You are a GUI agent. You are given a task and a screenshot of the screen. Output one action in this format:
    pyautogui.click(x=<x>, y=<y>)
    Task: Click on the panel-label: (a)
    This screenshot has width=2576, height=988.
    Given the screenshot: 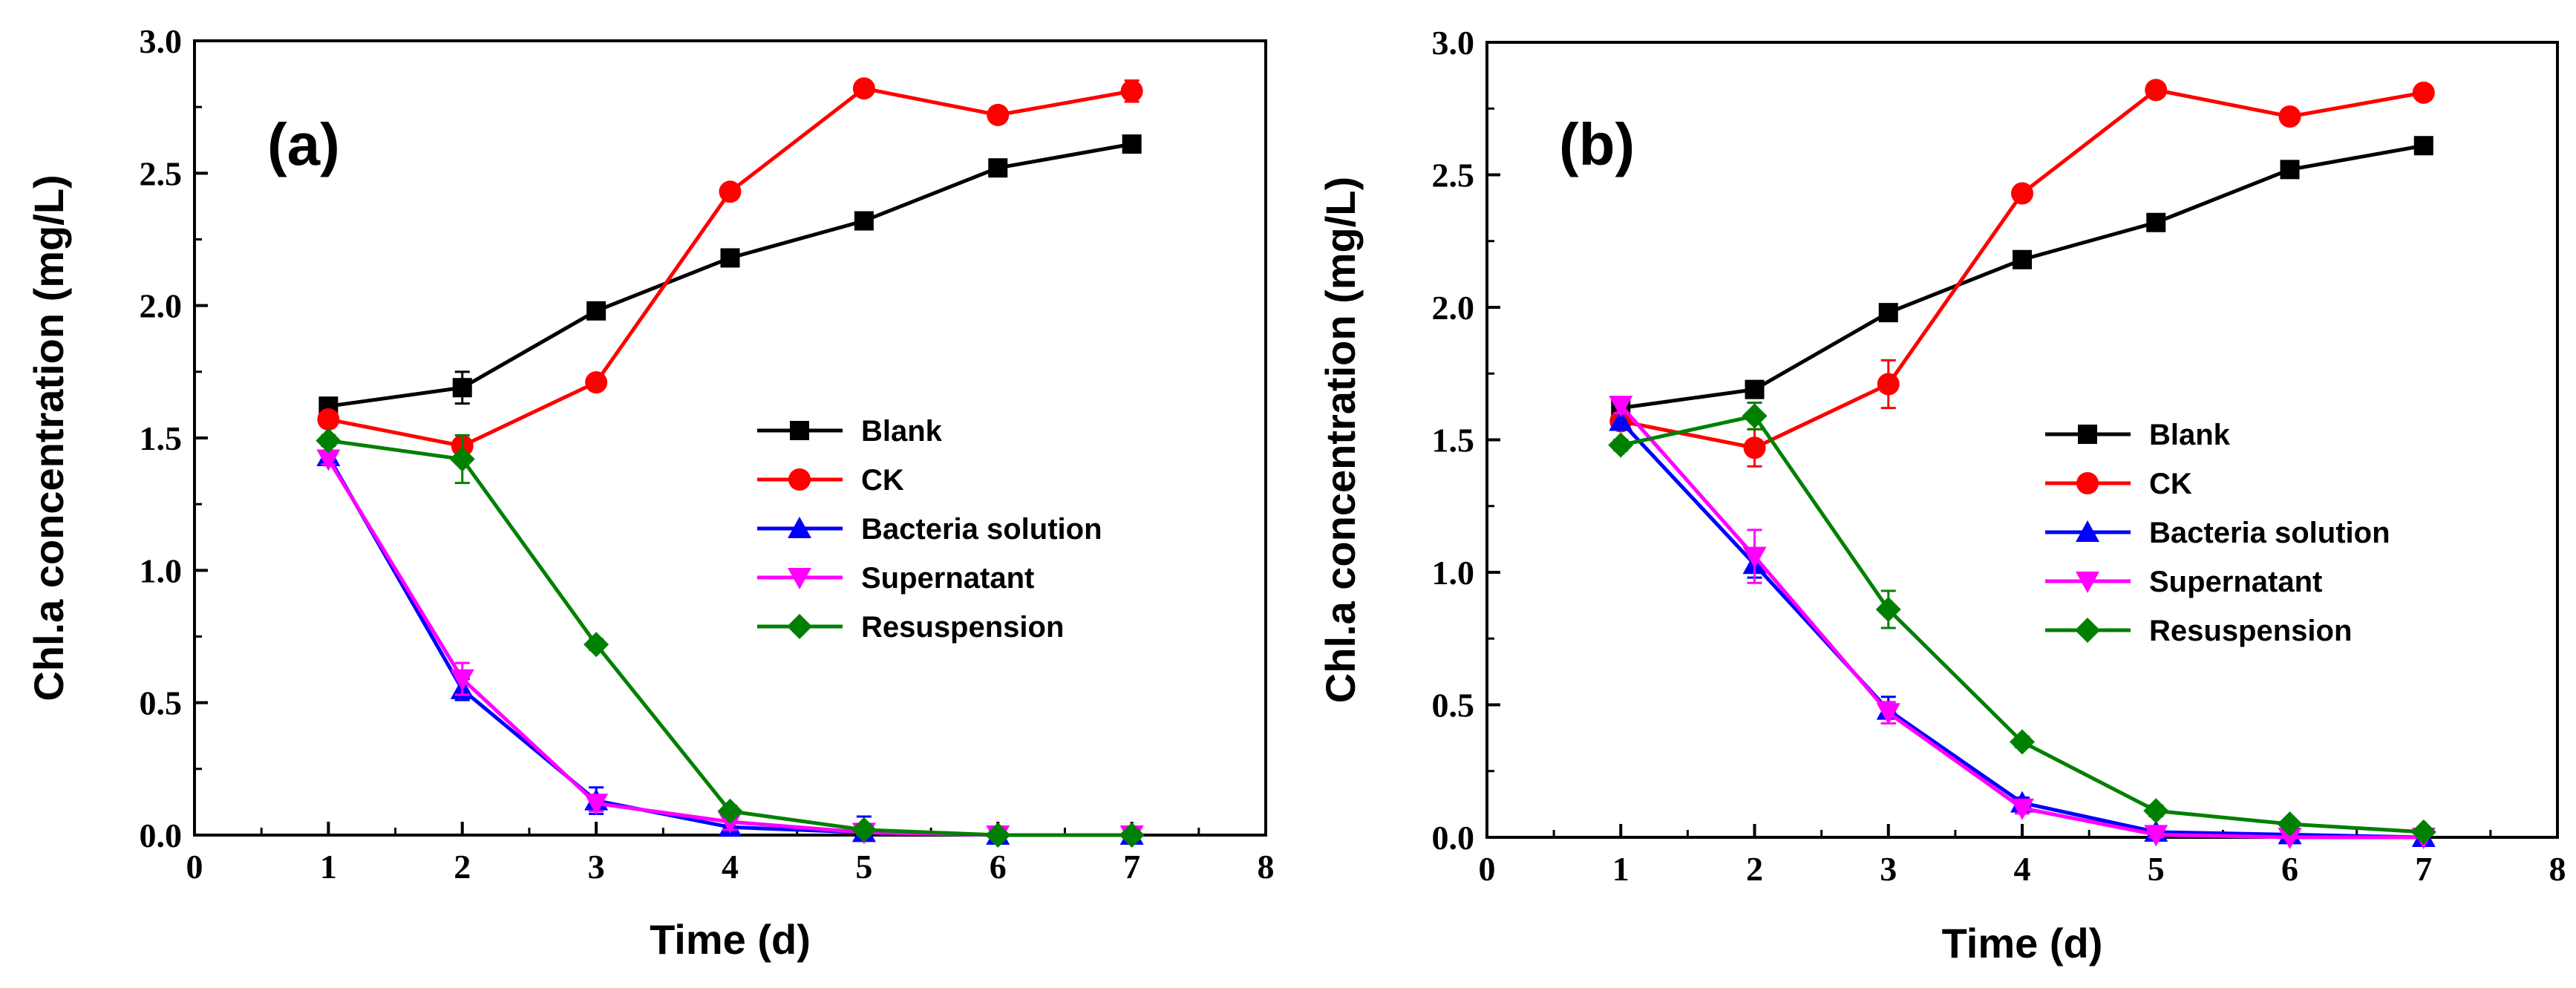 What is the action you would take?
    pyautogui.click(x=303, y=144)
    